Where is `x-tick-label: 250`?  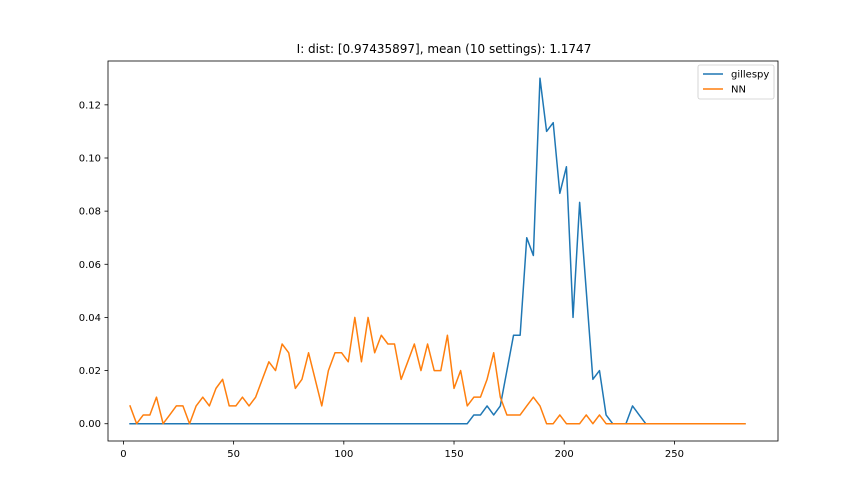
x-tick-label: 250 is located at coordinates (674, 454).